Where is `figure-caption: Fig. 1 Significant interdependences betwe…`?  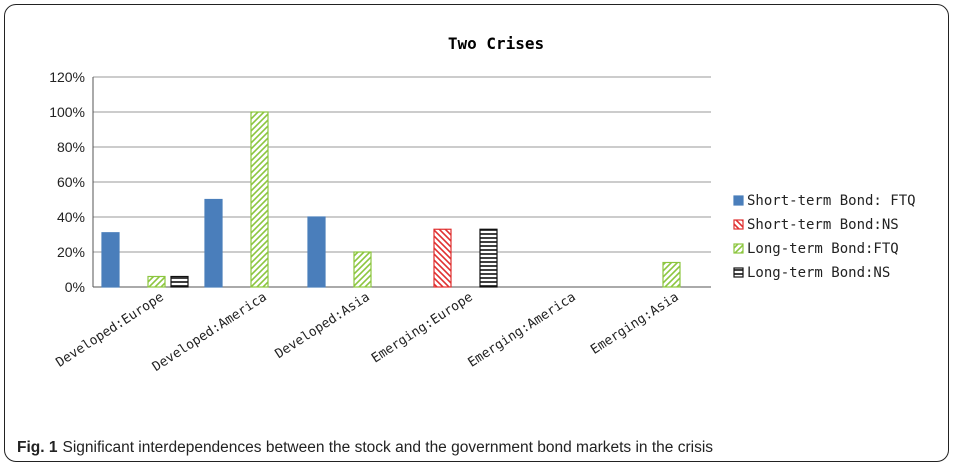 figure-caption: Fig. 1 Significant interdependences betwe… is located at coordinates (365, 448).